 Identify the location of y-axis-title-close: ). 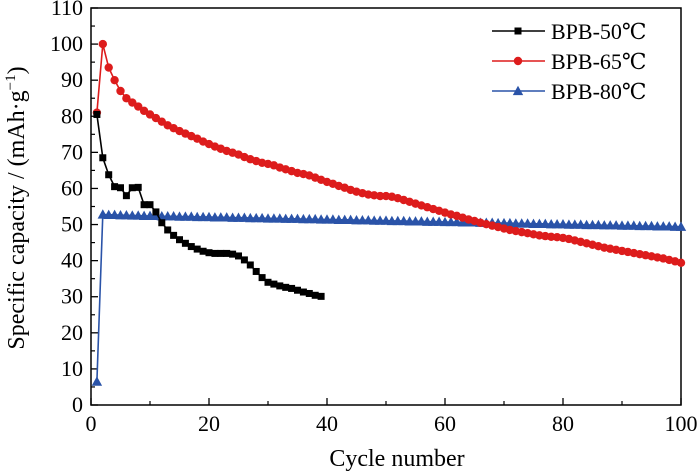
(17, 70).